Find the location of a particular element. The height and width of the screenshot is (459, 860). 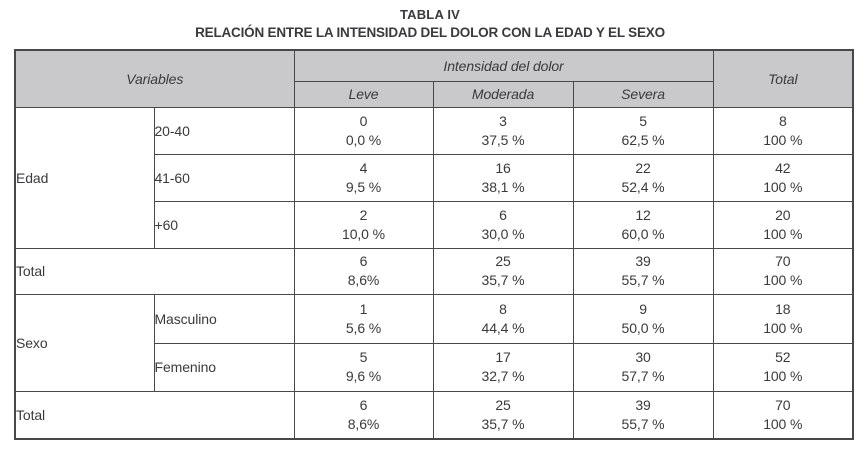

cell-leve: 1 5,6 % is located at coordinates (363, 318).